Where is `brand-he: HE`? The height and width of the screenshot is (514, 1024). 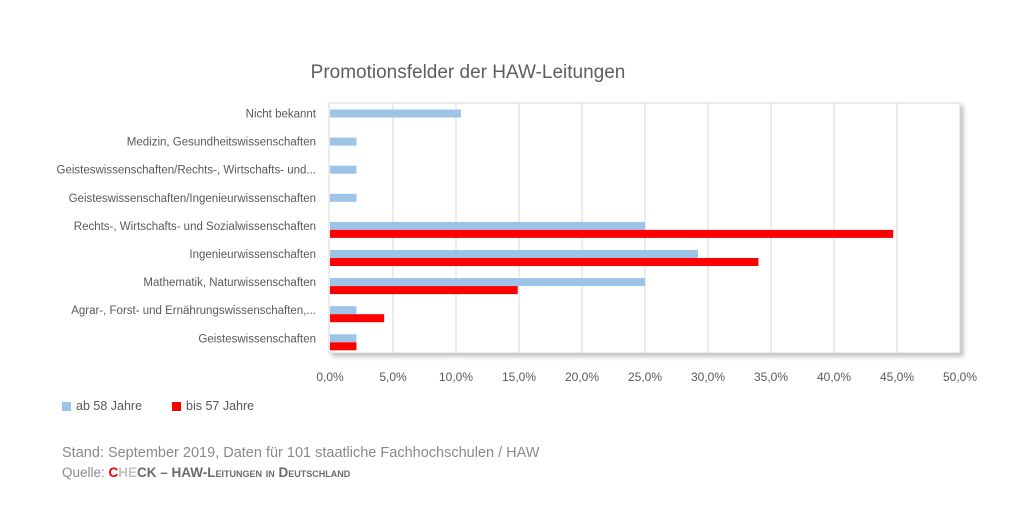
brand-he: HE is located at coordinates (128, 472).